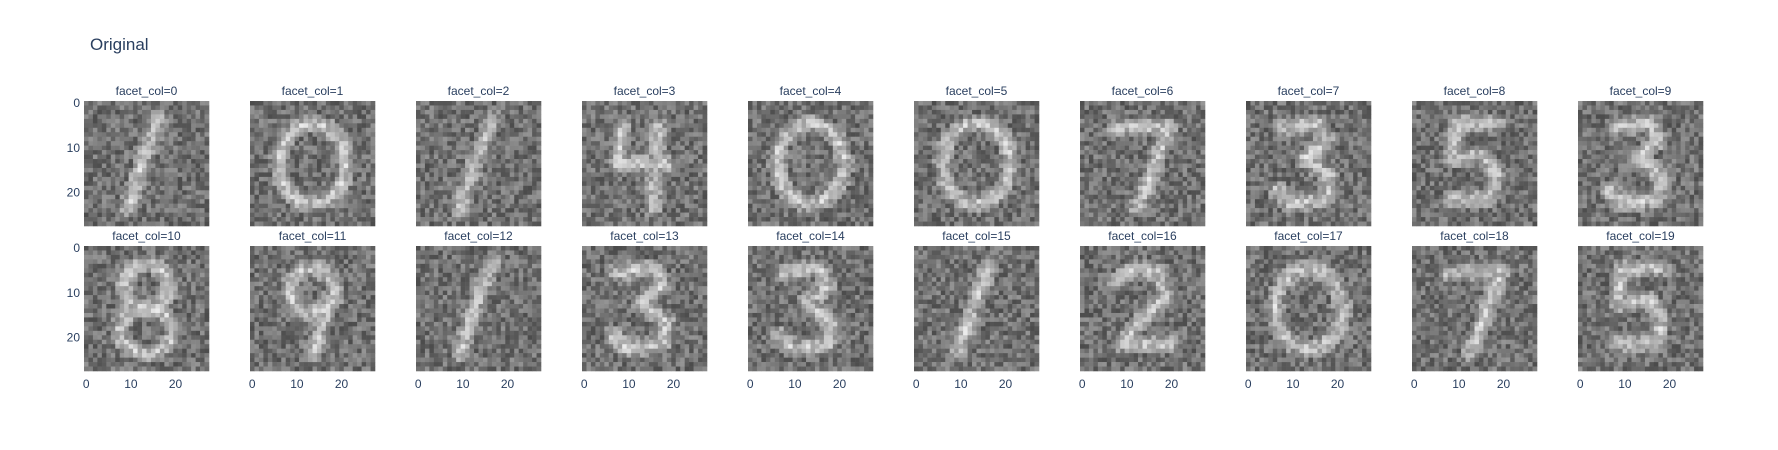 This screenshot has width=1778, height=450. What do you see at coordinates (1143, 91) in the screenshot?
I see `facet-label: facet_col=6` at bounding box center [1143, 91].